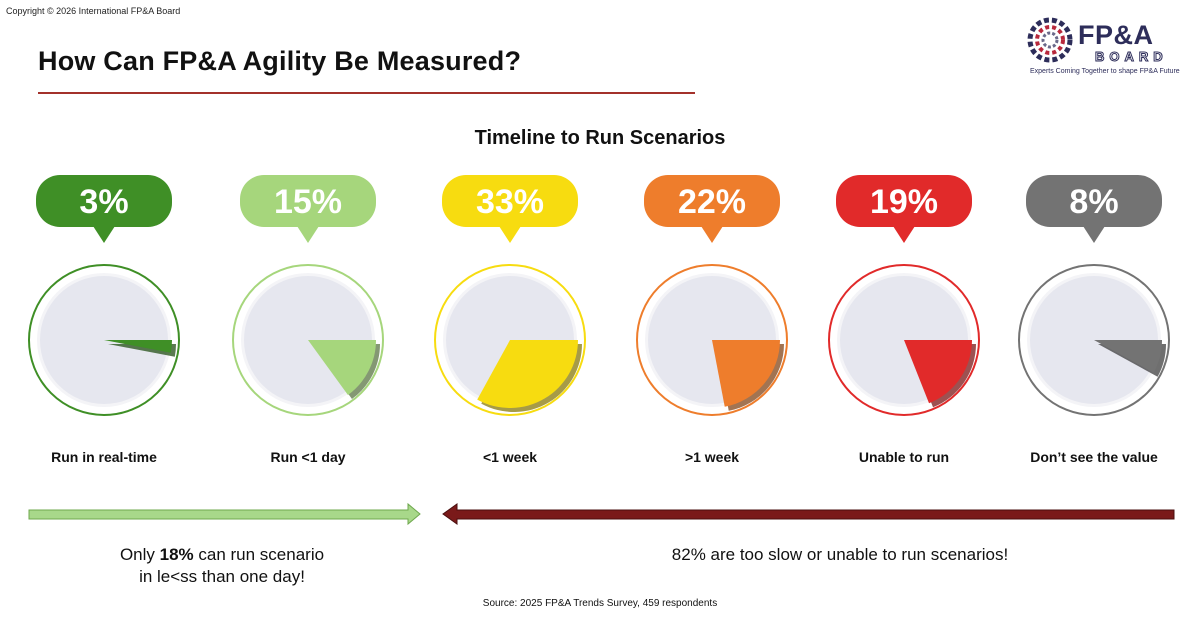 The image size is (1200, 623). I want to click on gauge-6: 8% Don’t see the value, so click(1094, 320).